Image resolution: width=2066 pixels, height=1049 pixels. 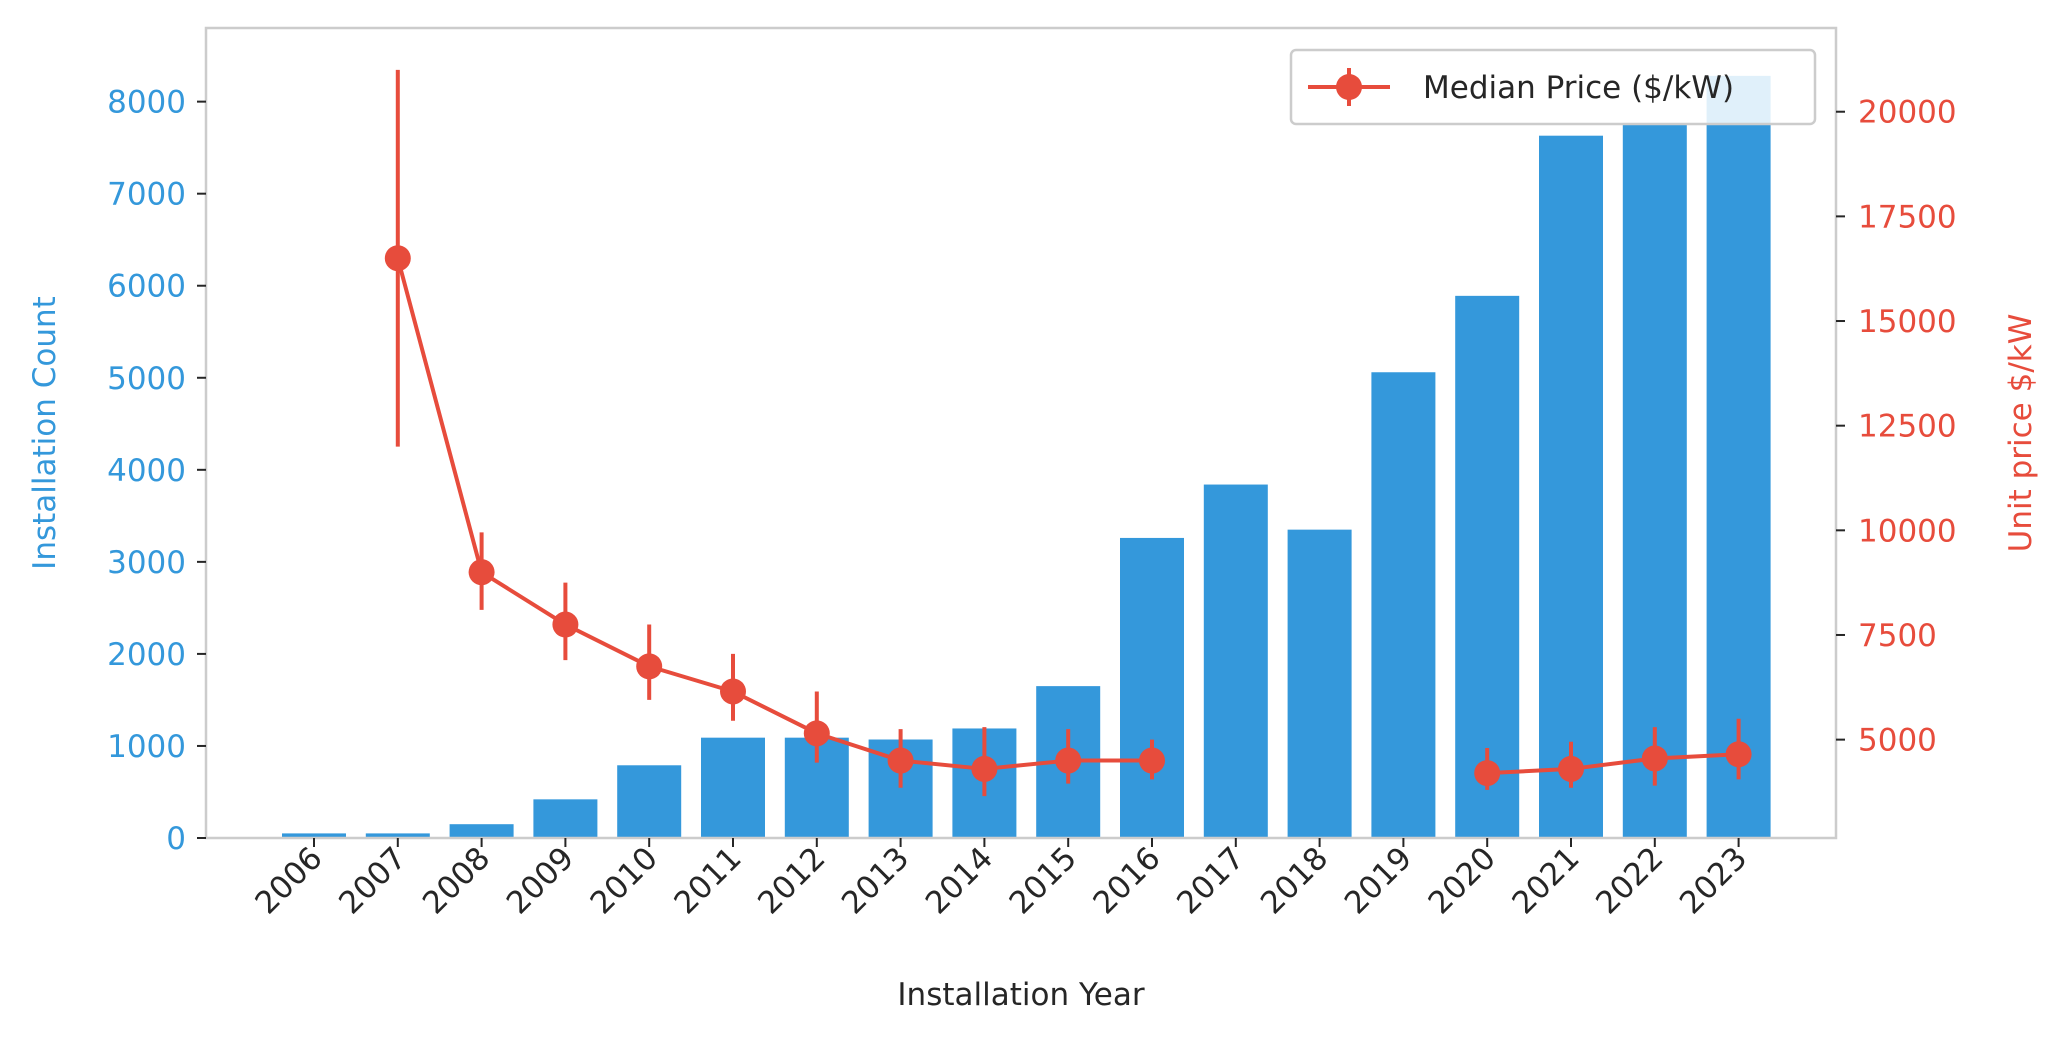 I want to click on price-point-2009, so click(x=565, y=624).